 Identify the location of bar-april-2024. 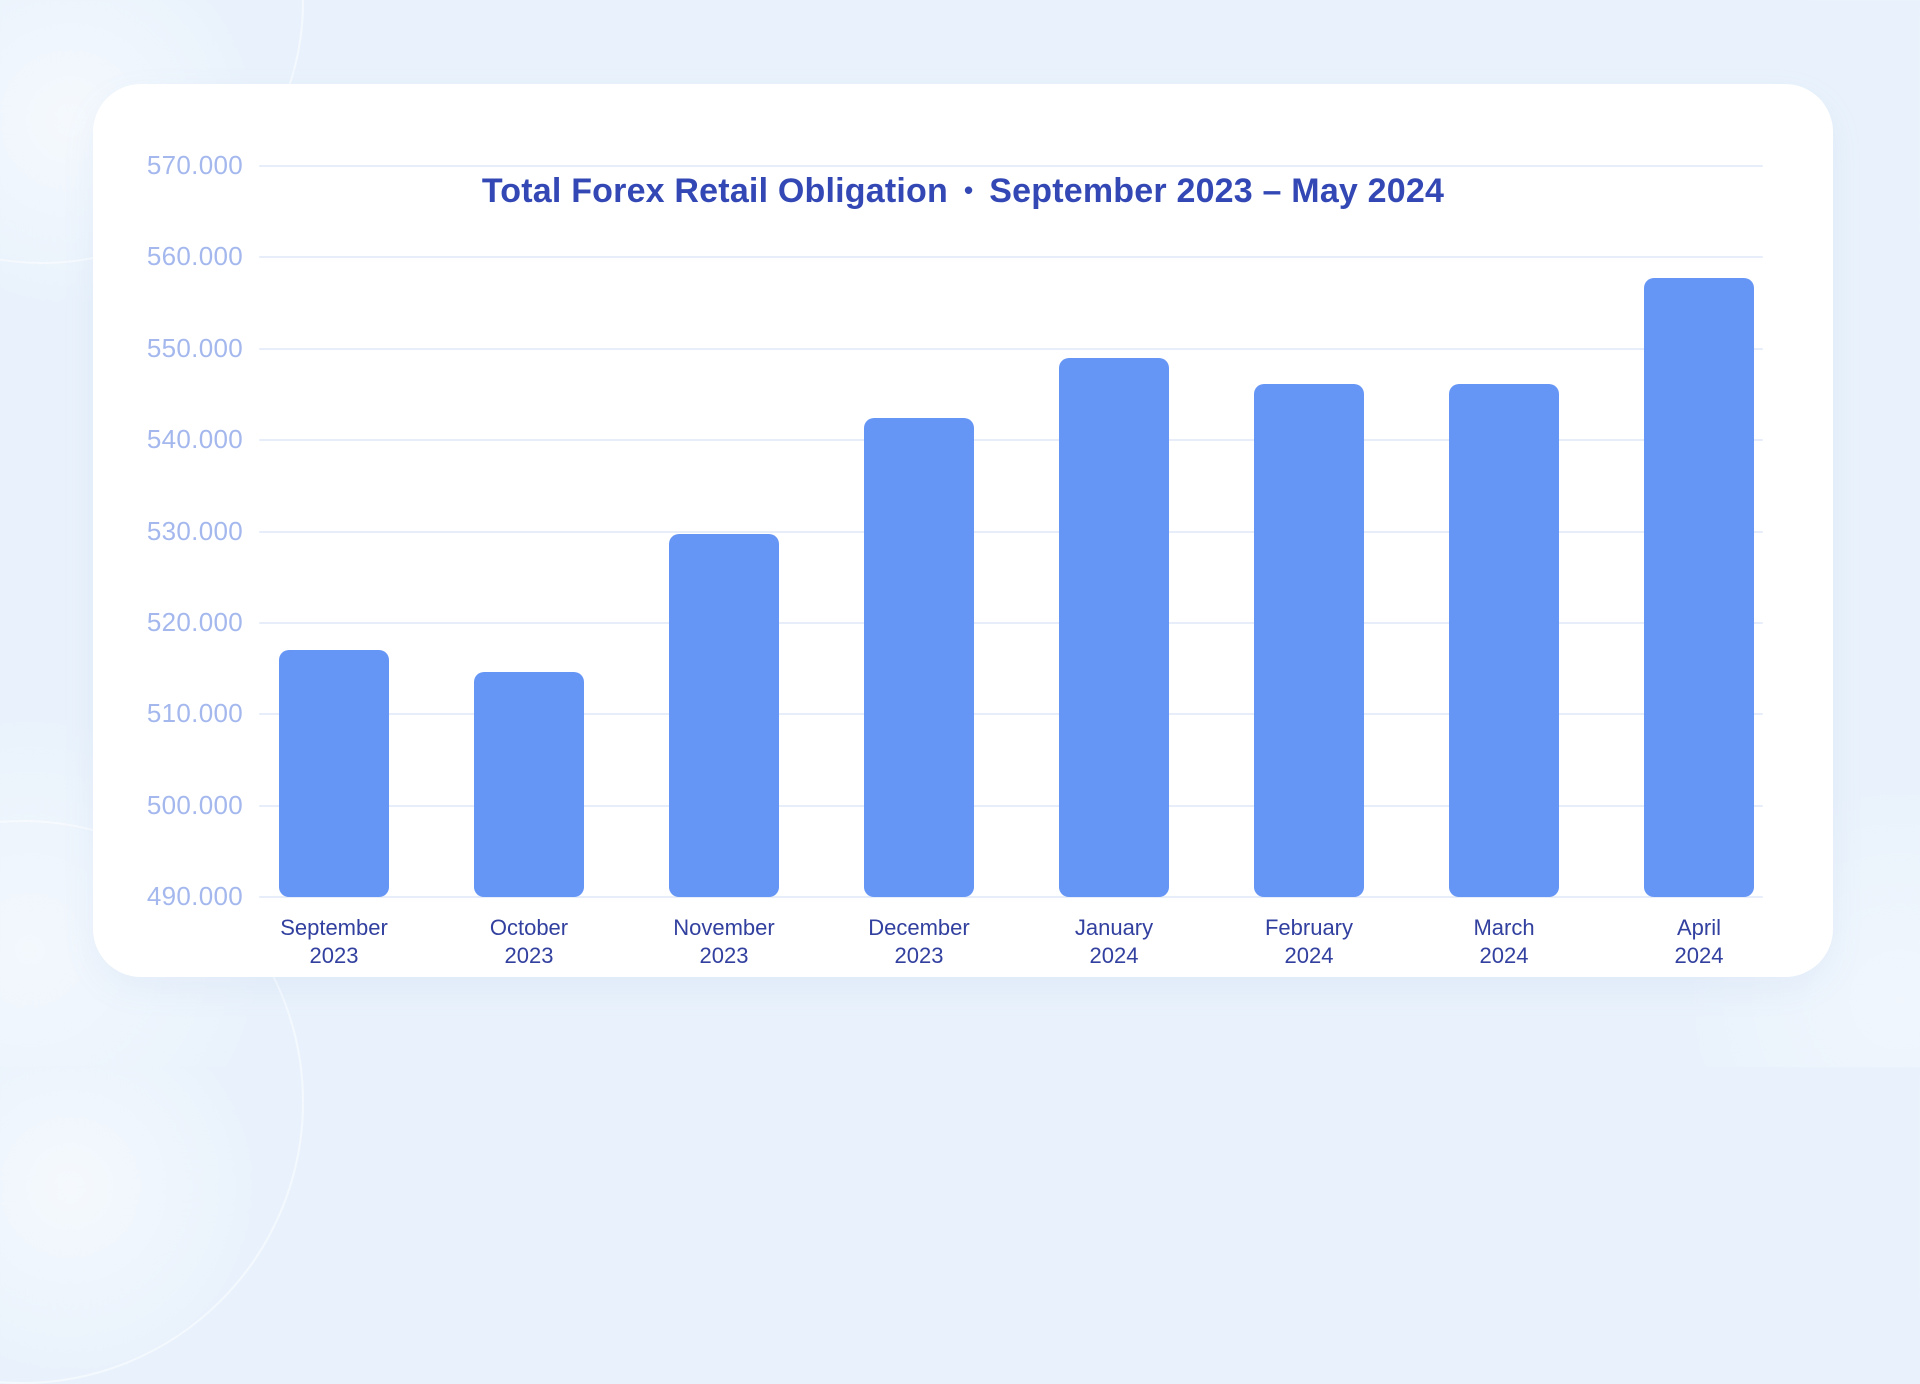
(1699, 588).